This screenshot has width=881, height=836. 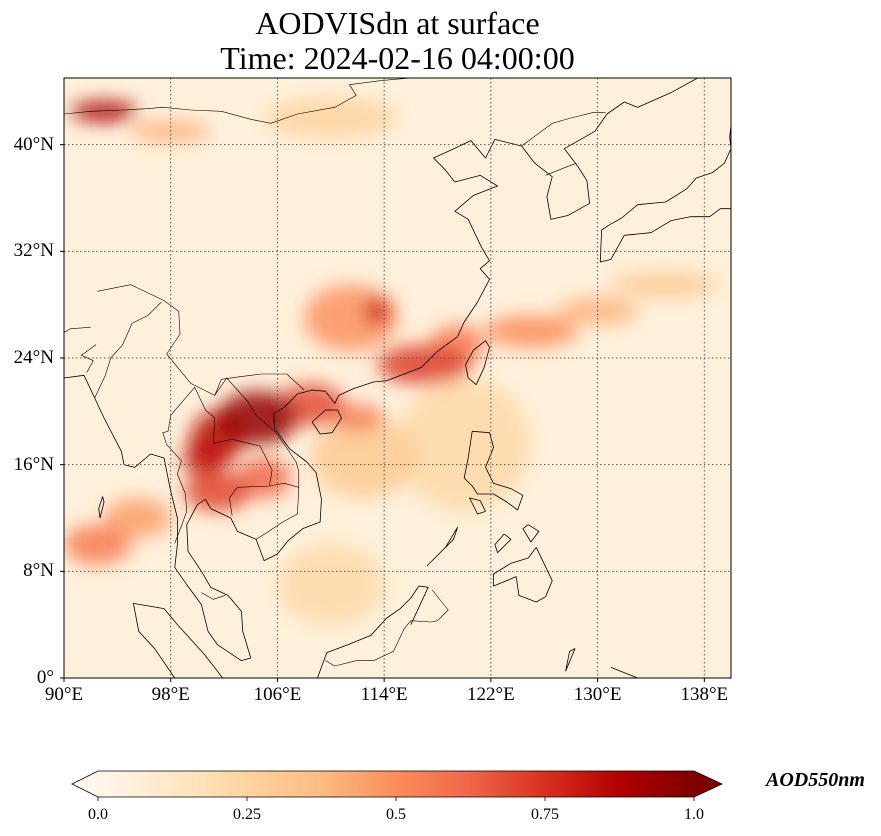 I want to click on x-tick-label: 114°E, so click(x=384, y=694).